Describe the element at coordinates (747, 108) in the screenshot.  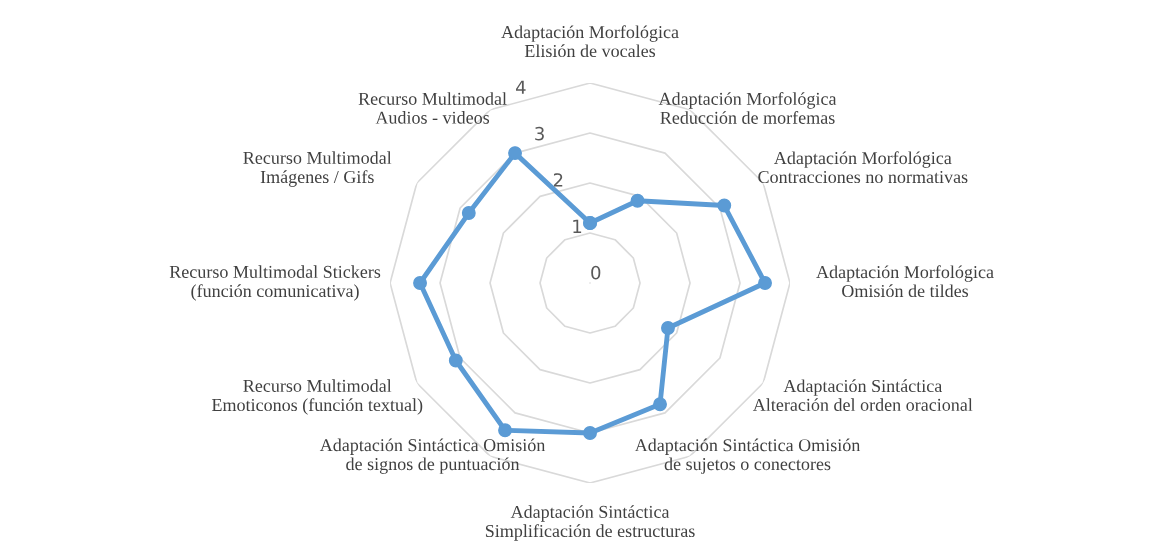
I see `spoke-label: Adaptación Morfológica Reducción de morfemas` at that location.